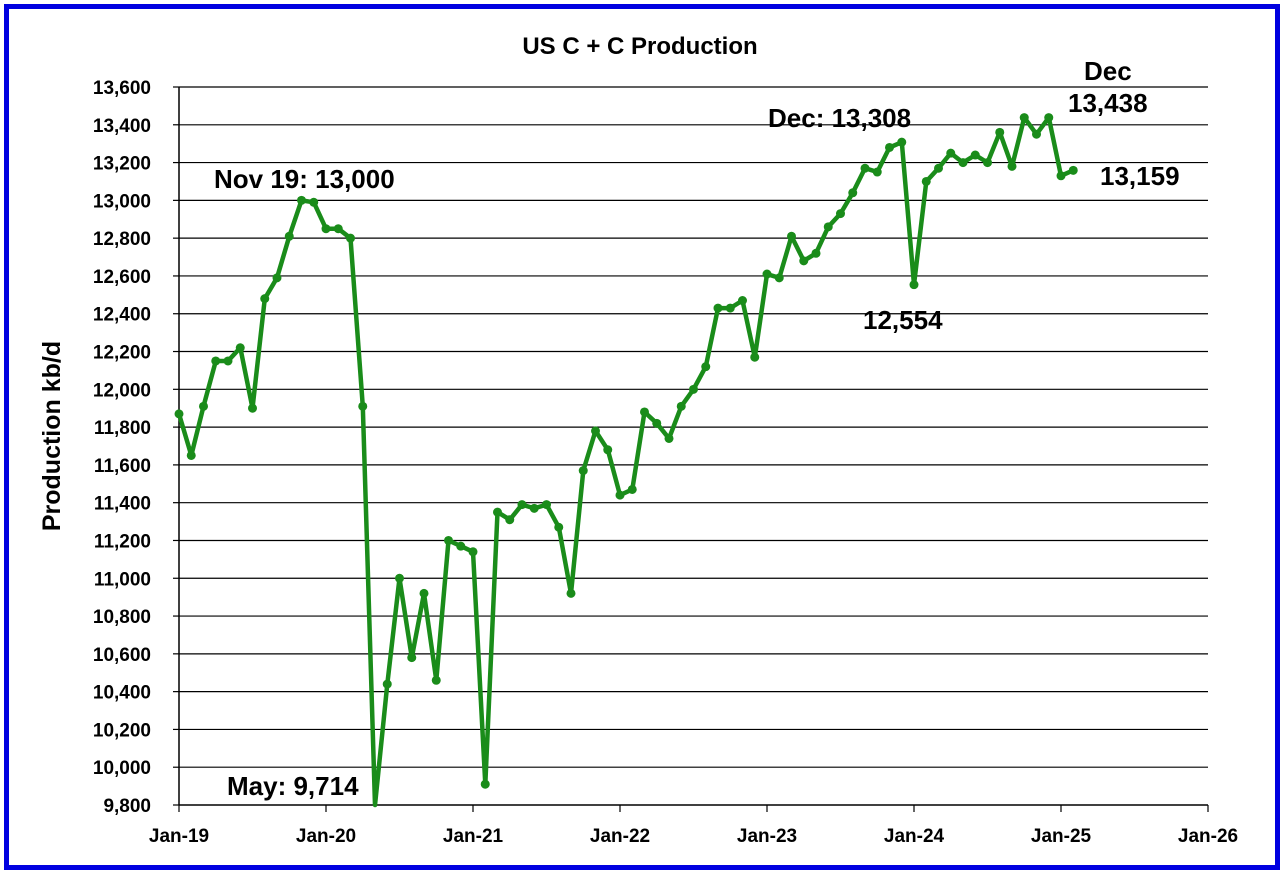  What do you see at coordinates (326, 836) in the screenshot?
I see `x-tick-label: Jan-20` at bounding box center [326, 836].